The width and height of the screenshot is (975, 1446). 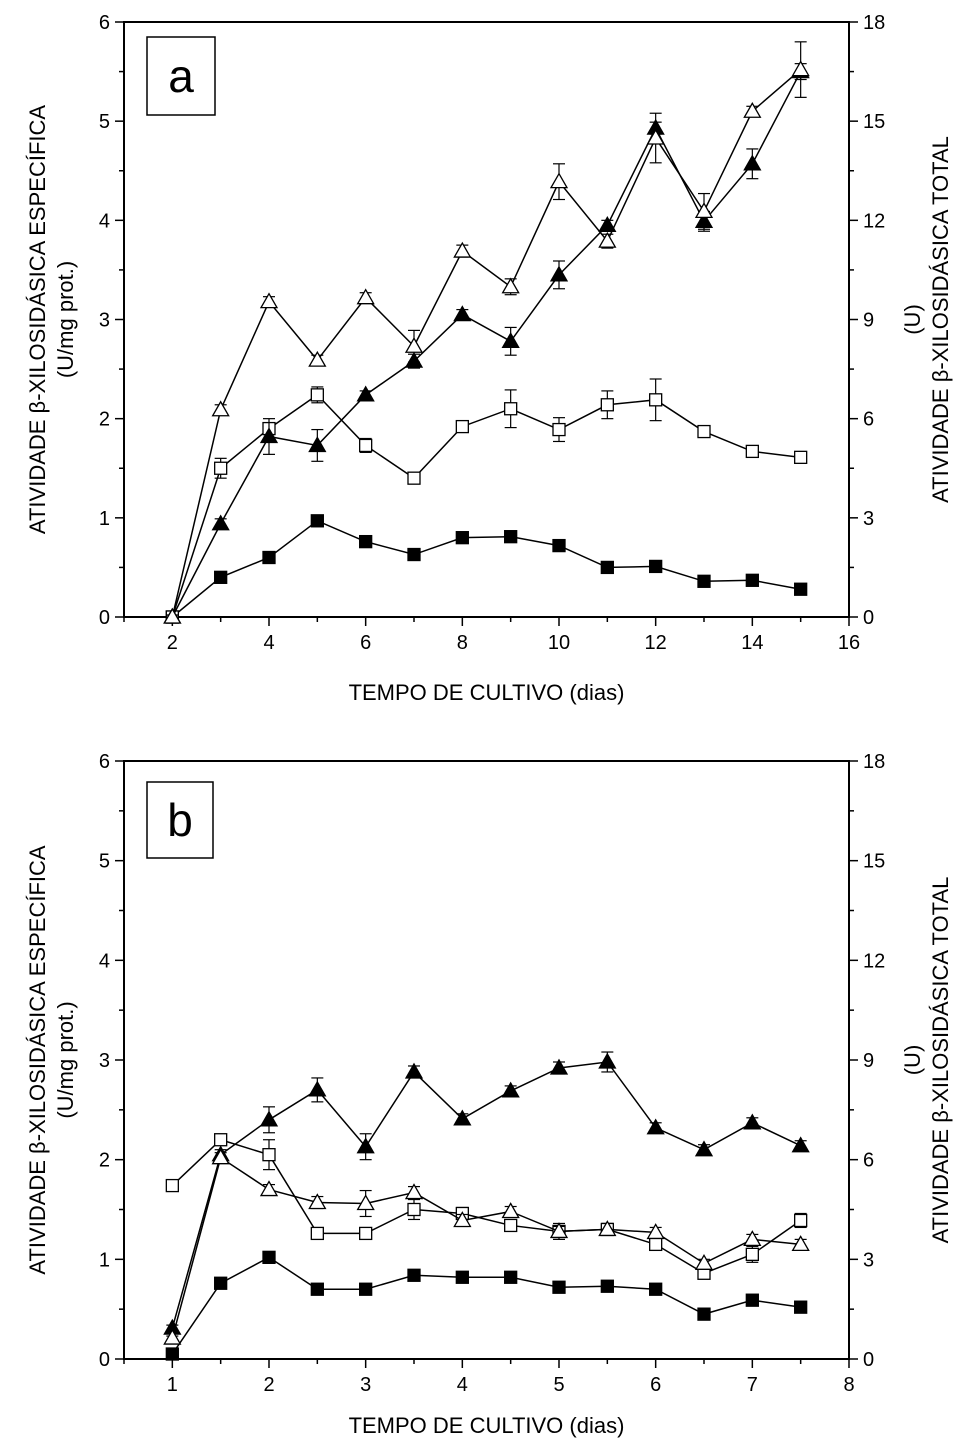 What do you see at coordinates (559, 643) in the screenshot?
I see `x-tick-label: 10` at bounding box center [559, 643].